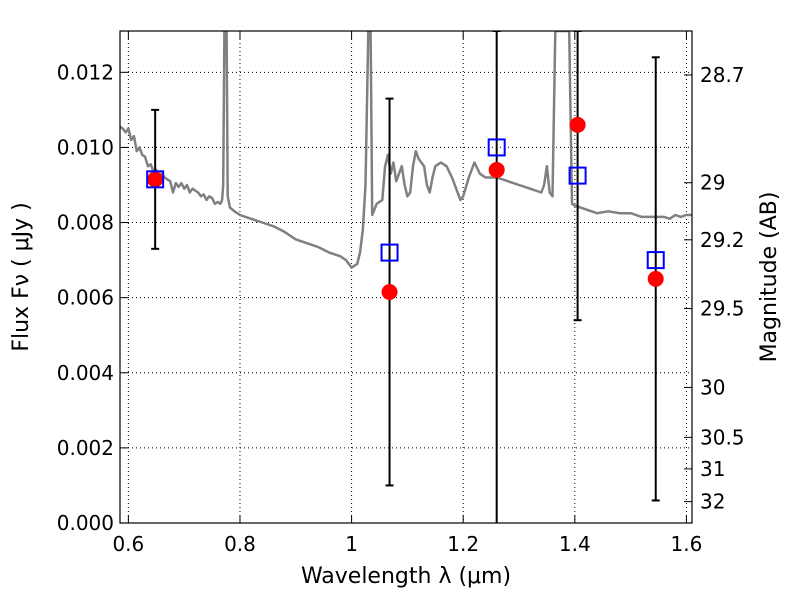 This screenshot has width=800, height=600. I want to click on x-tick-label: 1.6, so click(687, 544).